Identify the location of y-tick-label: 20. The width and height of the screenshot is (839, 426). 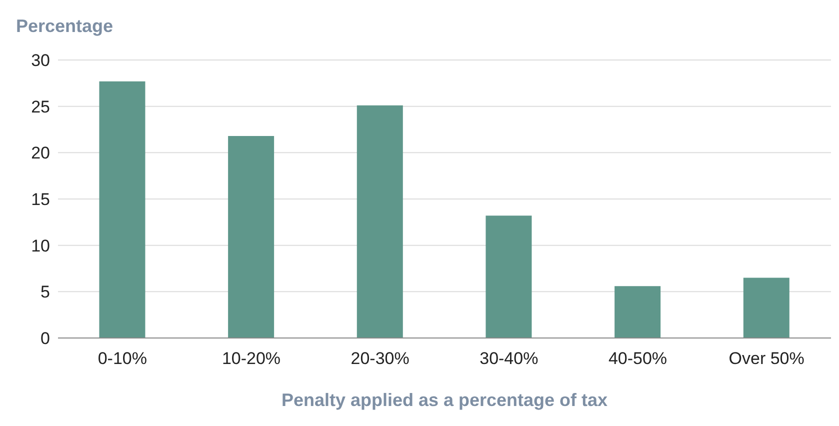
(40, 153).